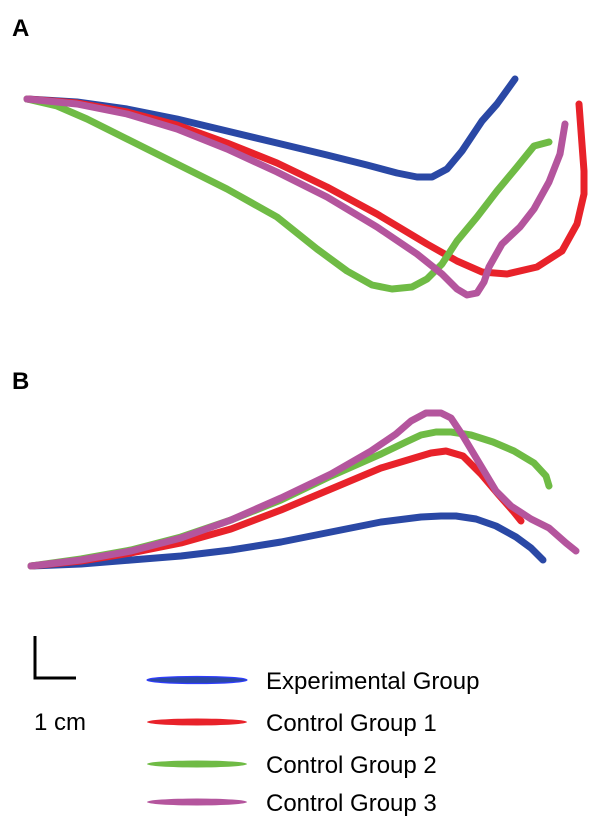  What do you see at coordinates (372, 681) in the screenshot?
I see `legend-label-experimental: Experimental Group` at bounding box center [372, 681].